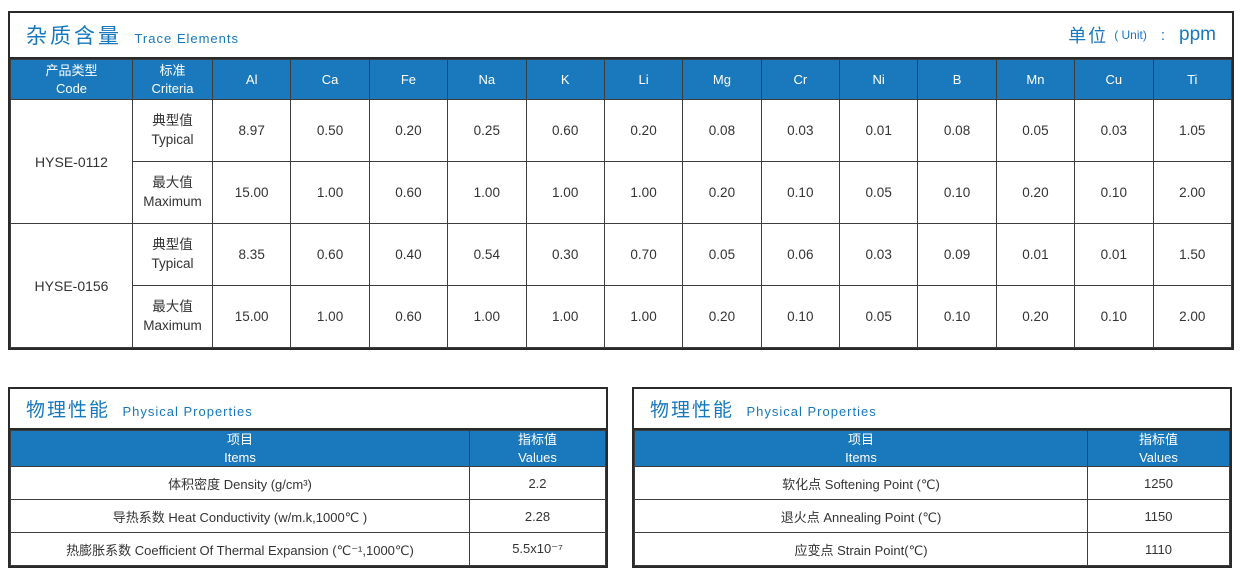  I want to click on column-header-code-zh: 产品类型, so click(71, 70).